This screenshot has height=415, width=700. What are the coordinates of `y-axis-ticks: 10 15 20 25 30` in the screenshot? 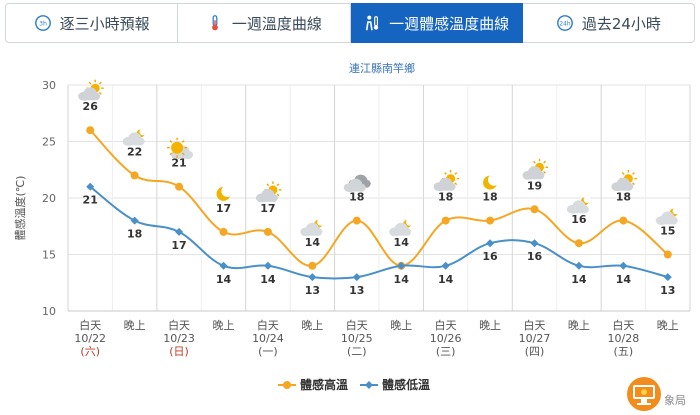 It's located at (49, 198).